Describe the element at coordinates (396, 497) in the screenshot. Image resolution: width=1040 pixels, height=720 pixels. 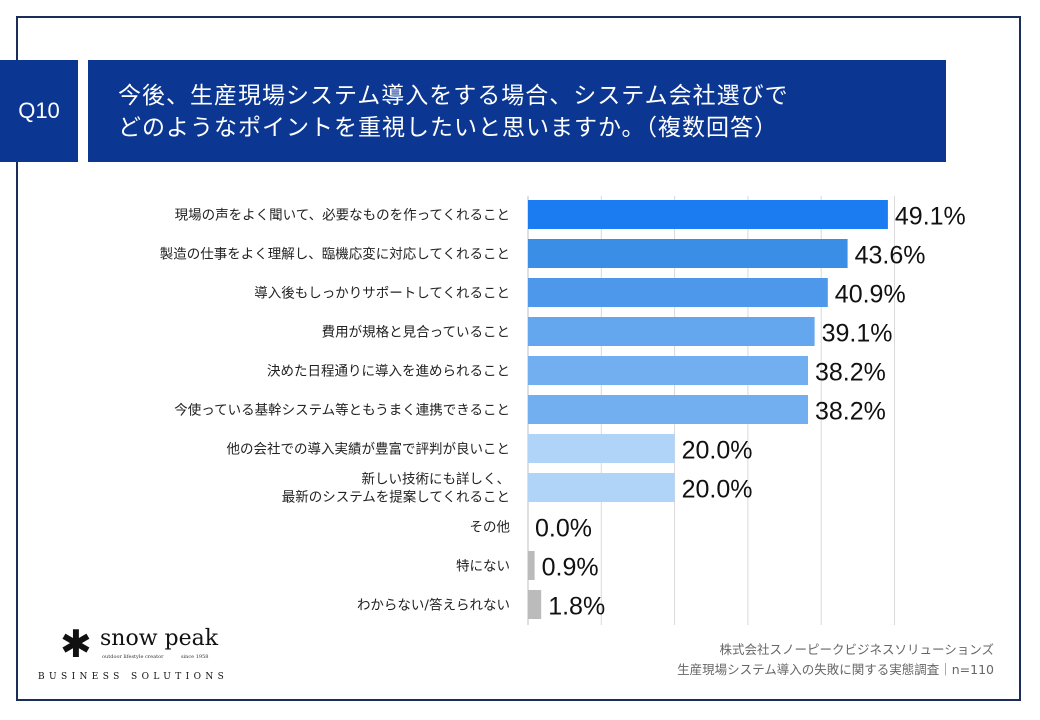
I see `category-label: 最新のシステムを提案してくれること` at that location.